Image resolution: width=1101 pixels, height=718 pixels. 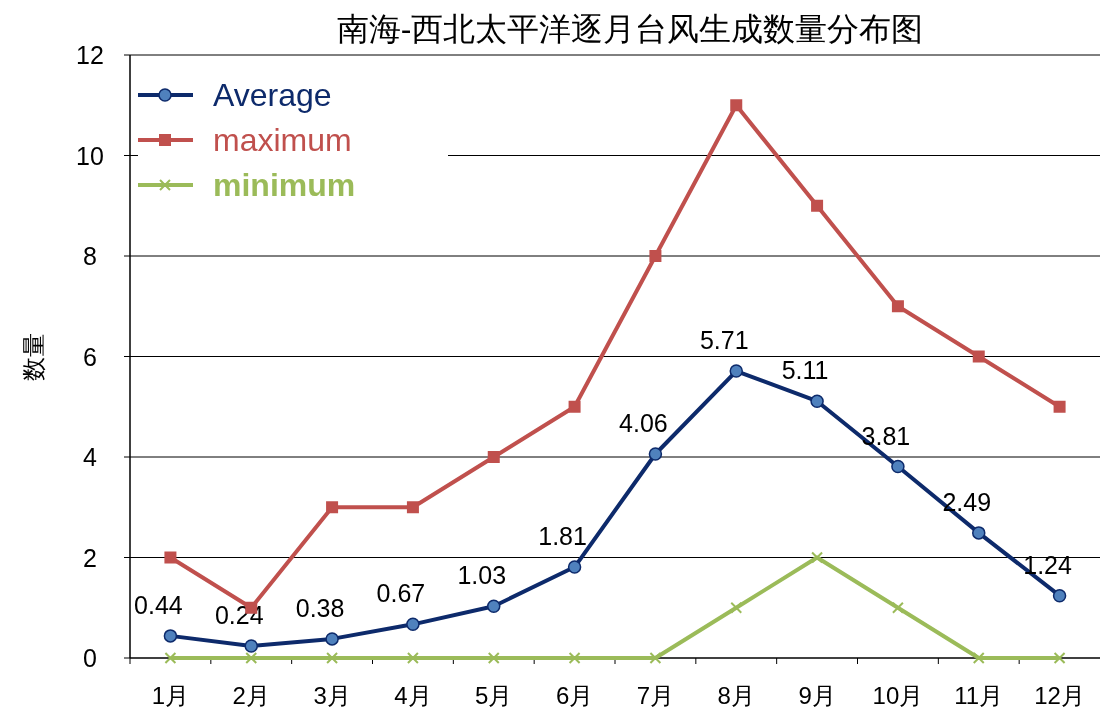 I want to click on x-tick-label: 4月, so click(x=413, y=695).